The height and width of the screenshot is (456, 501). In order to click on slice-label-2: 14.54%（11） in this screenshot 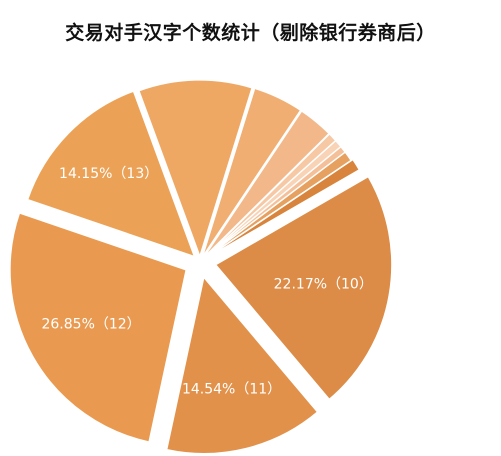, I will do `click(231, 390)`.